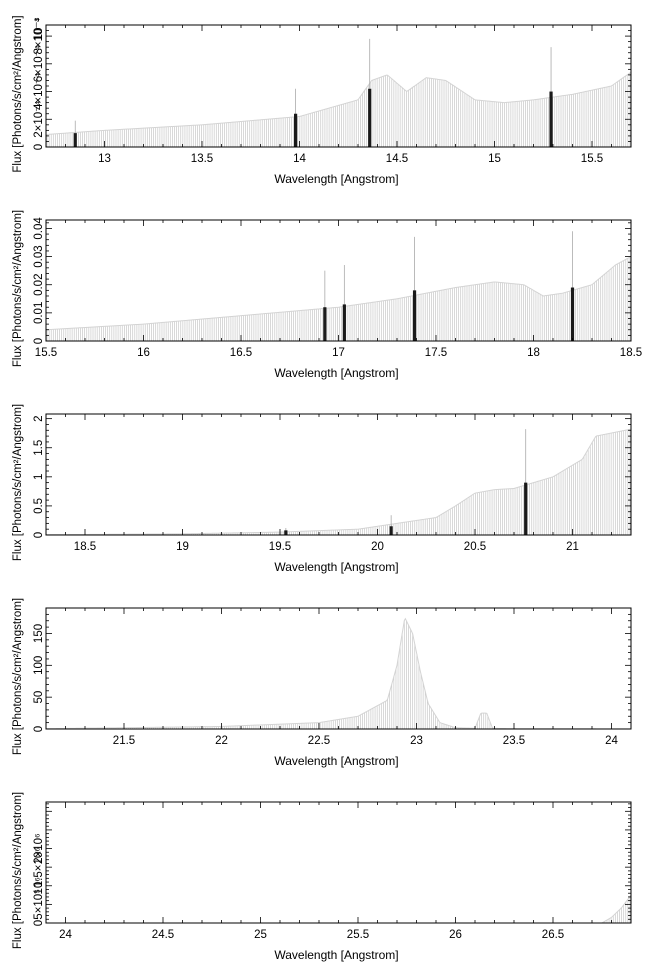 The image size is (653, 972). Describe the element at coordinates (39, 697) in the screenshot. I see `y-tick-label: 50` at that location.